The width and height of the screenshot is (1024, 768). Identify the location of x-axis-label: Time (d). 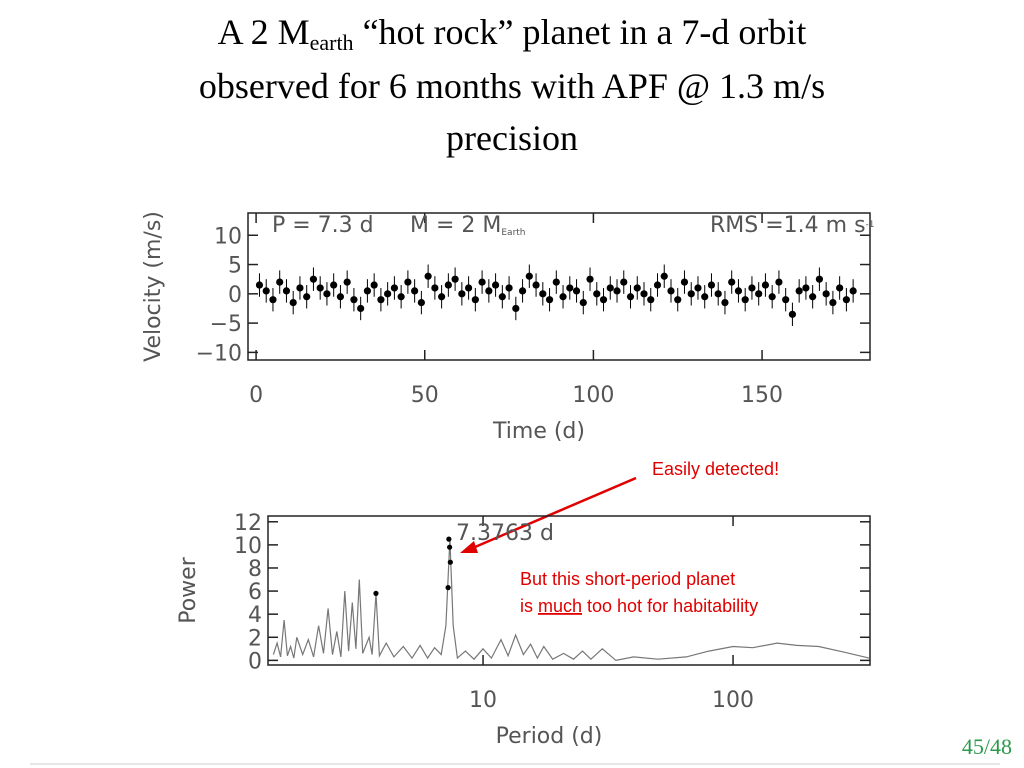
(538, 431).